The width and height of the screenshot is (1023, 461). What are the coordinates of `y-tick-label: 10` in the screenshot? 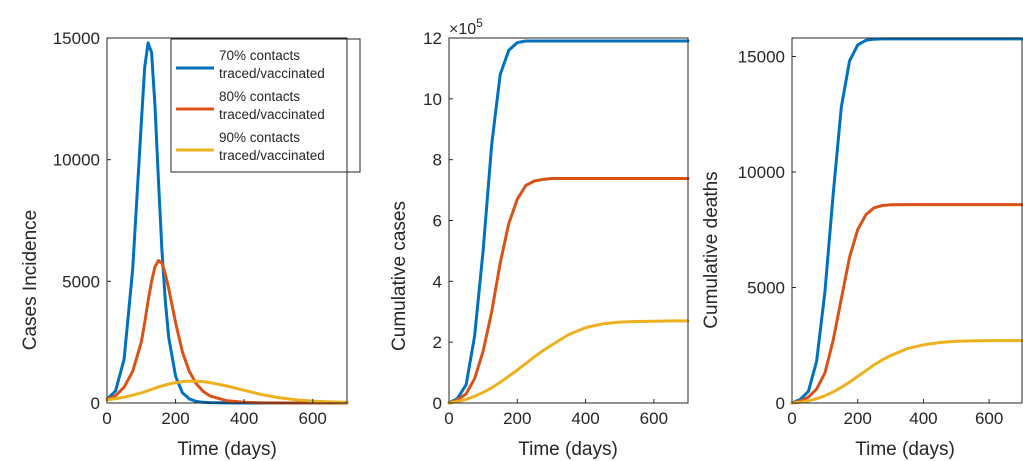 It's located at (432, 99).